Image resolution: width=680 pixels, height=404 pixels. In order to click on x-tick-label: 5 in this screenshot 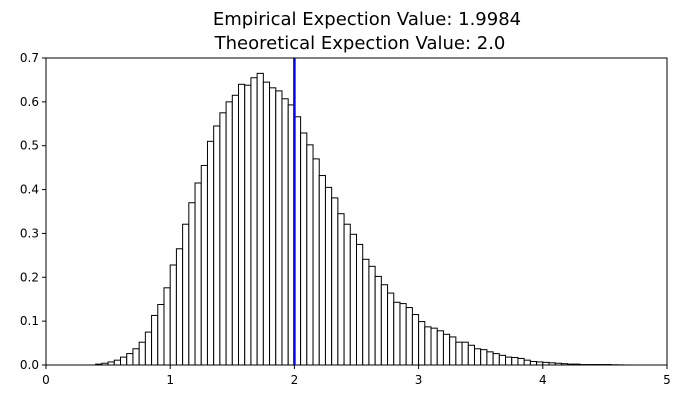, I will do `click(667, 380)`.